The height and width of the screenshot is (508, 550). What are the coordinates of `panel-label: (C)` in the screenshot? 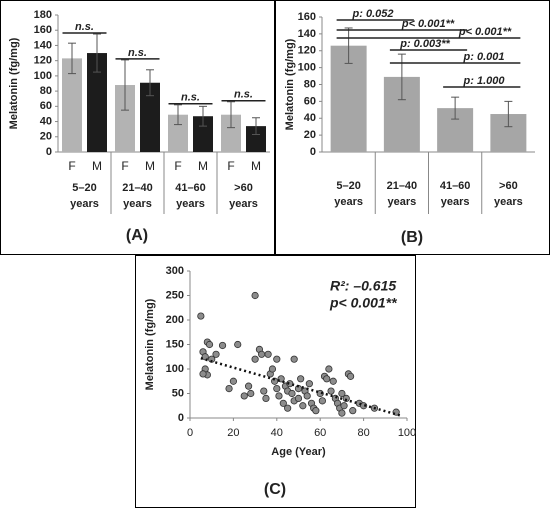 It's located at (275, 489).